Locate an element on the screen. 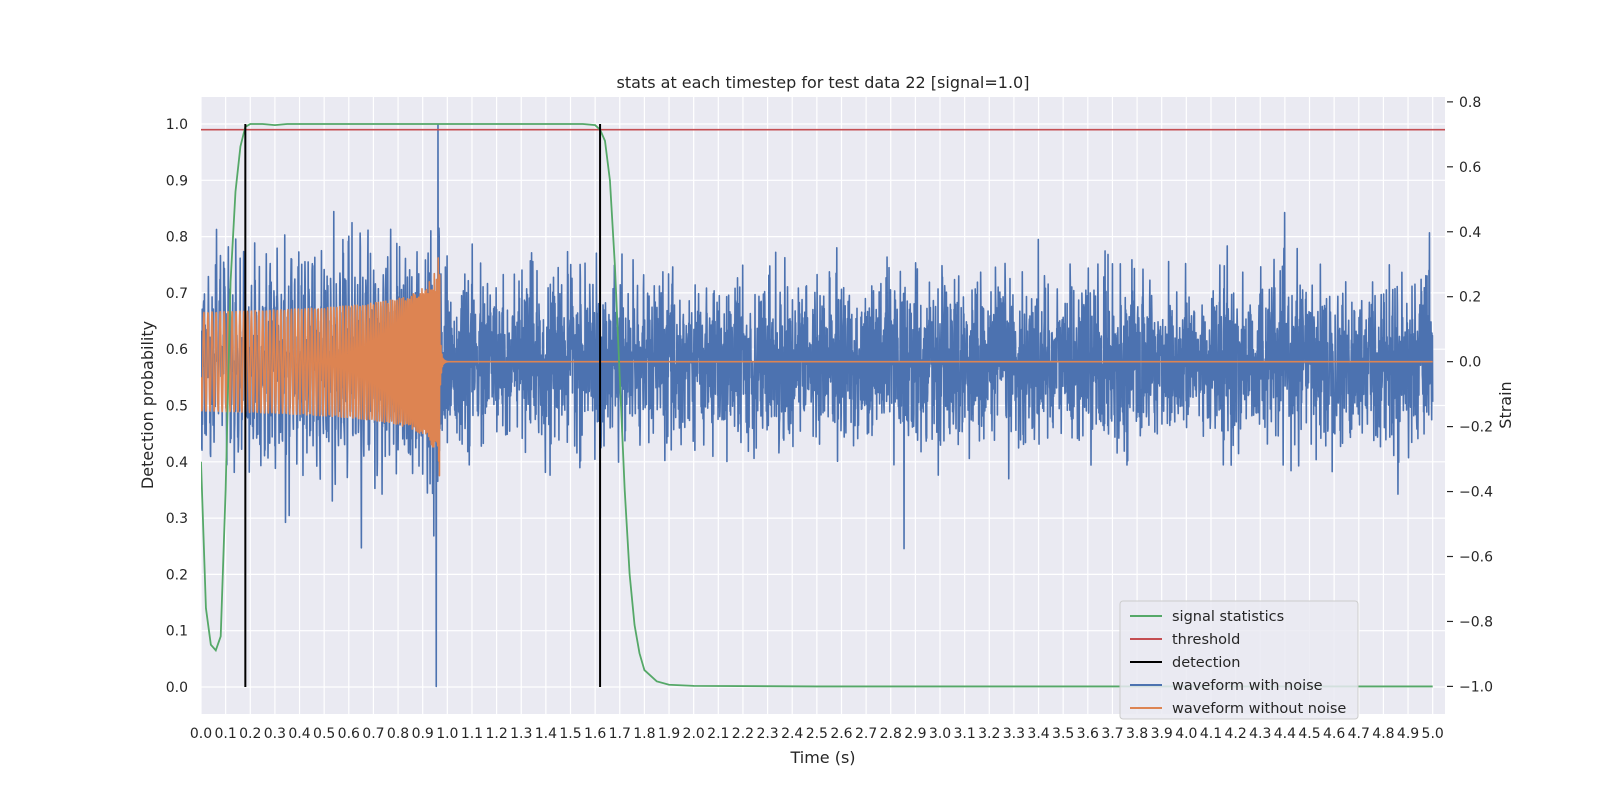 The width and height of the screenshot is (1600, 804). legend-label-signal-statistics: signal statistics is located at coordinates (1228, 617).